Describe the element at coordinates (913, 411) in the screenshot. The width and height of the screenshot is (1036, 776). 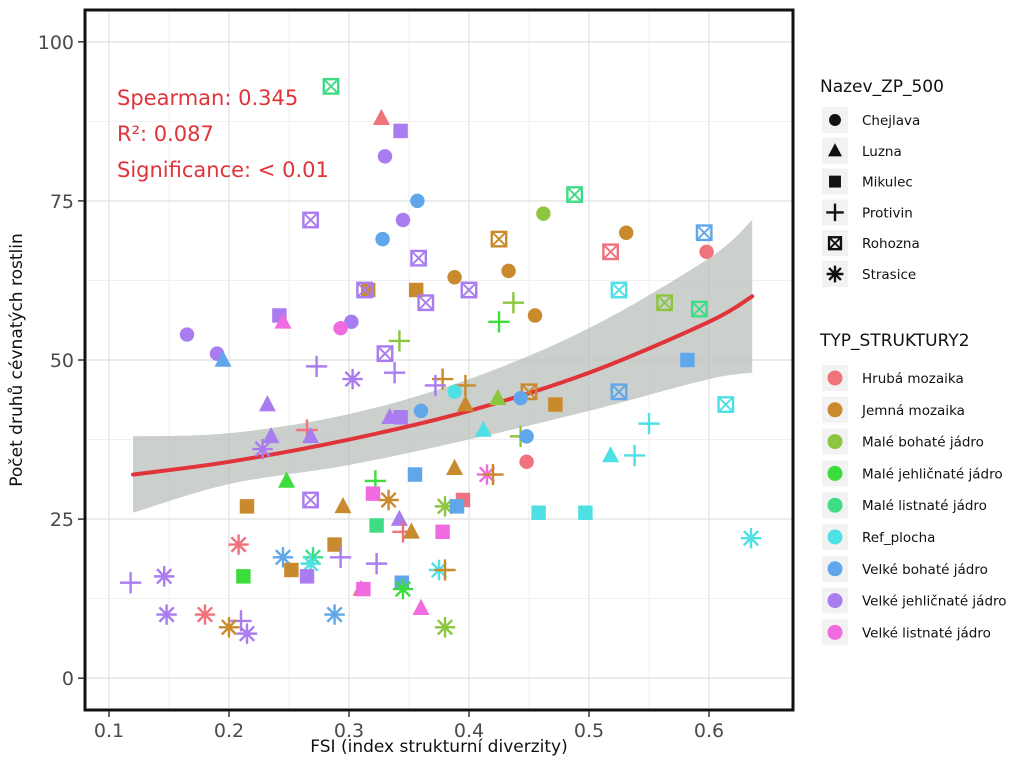
I see `color-legend-label: Jemná mozaika` at that location.